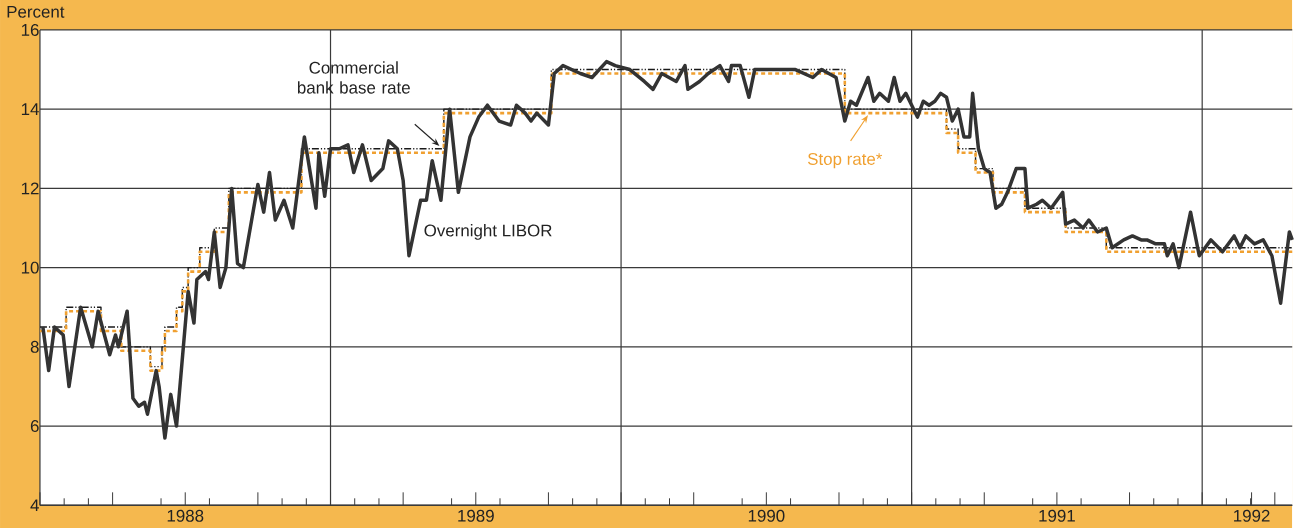 The width and height of the screenshot is (1294, 528). I want to click on y-tick-label: 4, so click(34, 505).